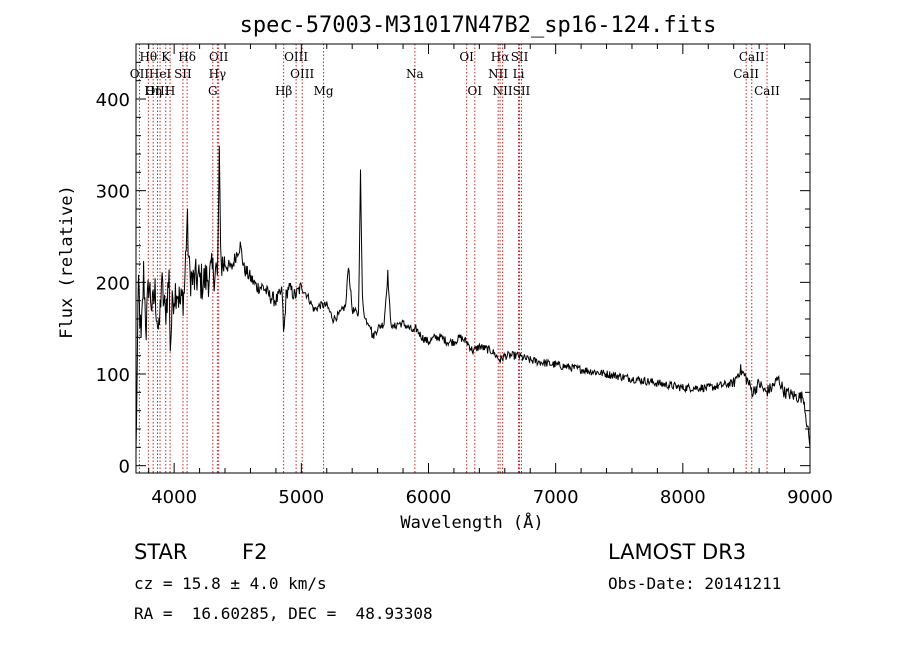 Image resolution: width=900 pixels, height=649 pixels. What do you see at coordinates (324, 91) in the screenshot?
I see `spectral-line-label: Mg` at bounding box center [324, 91].